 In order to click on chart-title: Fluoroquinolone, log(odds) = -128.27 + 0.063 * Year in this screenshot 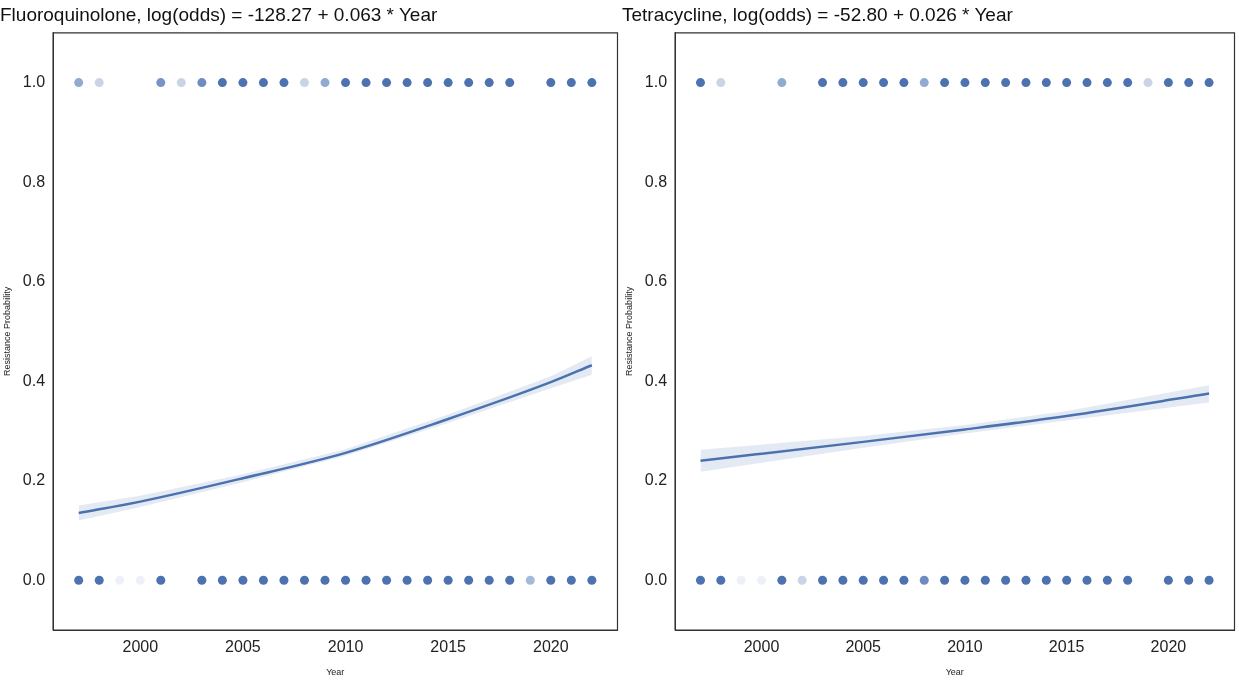, I will do `click(219, 14)`.